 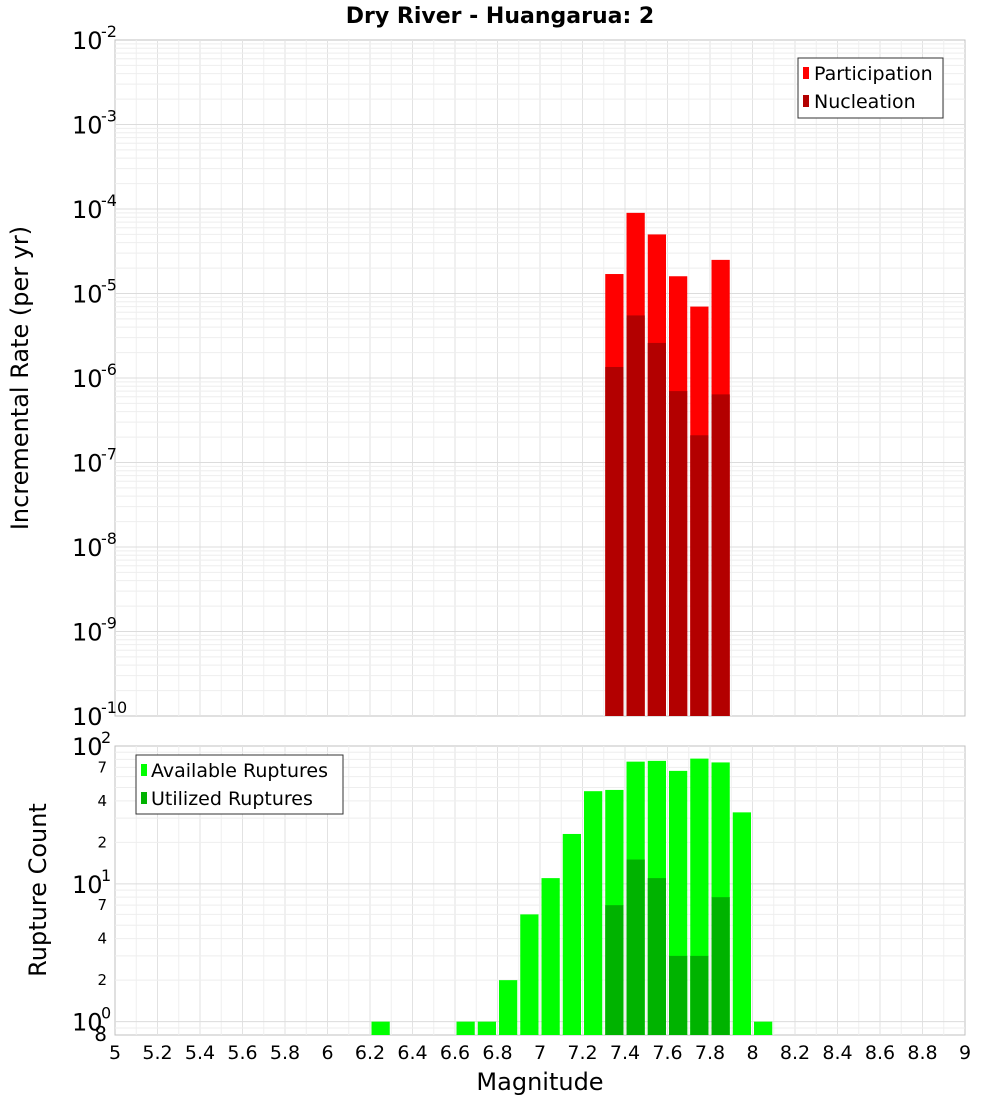 What do you see at coordinates (500, 16) in the screenshot?
I see `chart-title: Dry River - Huangarua: 2` at bounding box center [500, 16].